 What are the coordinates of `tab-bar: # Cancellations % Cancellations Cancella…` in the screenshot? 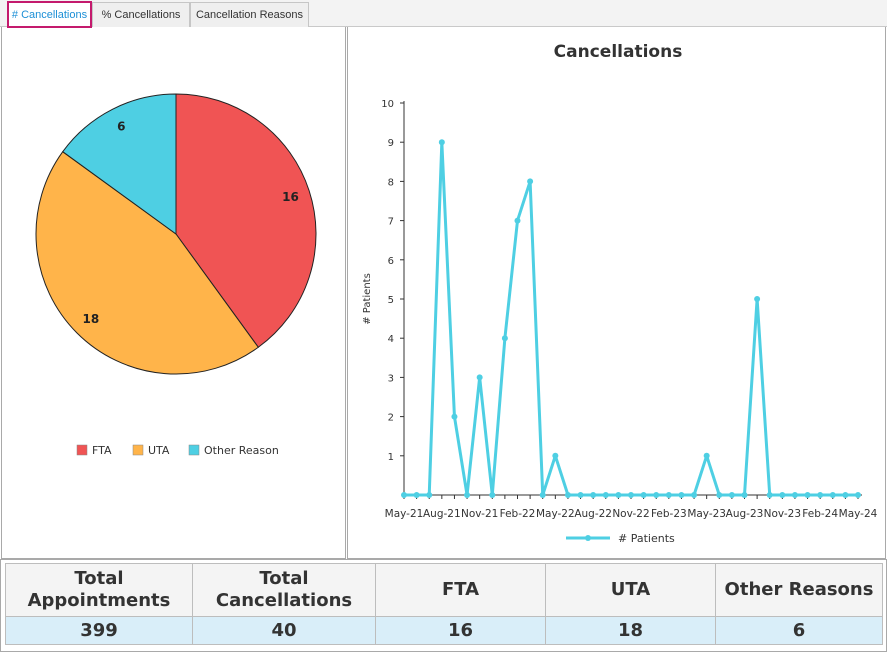 It's located at (443, 14).